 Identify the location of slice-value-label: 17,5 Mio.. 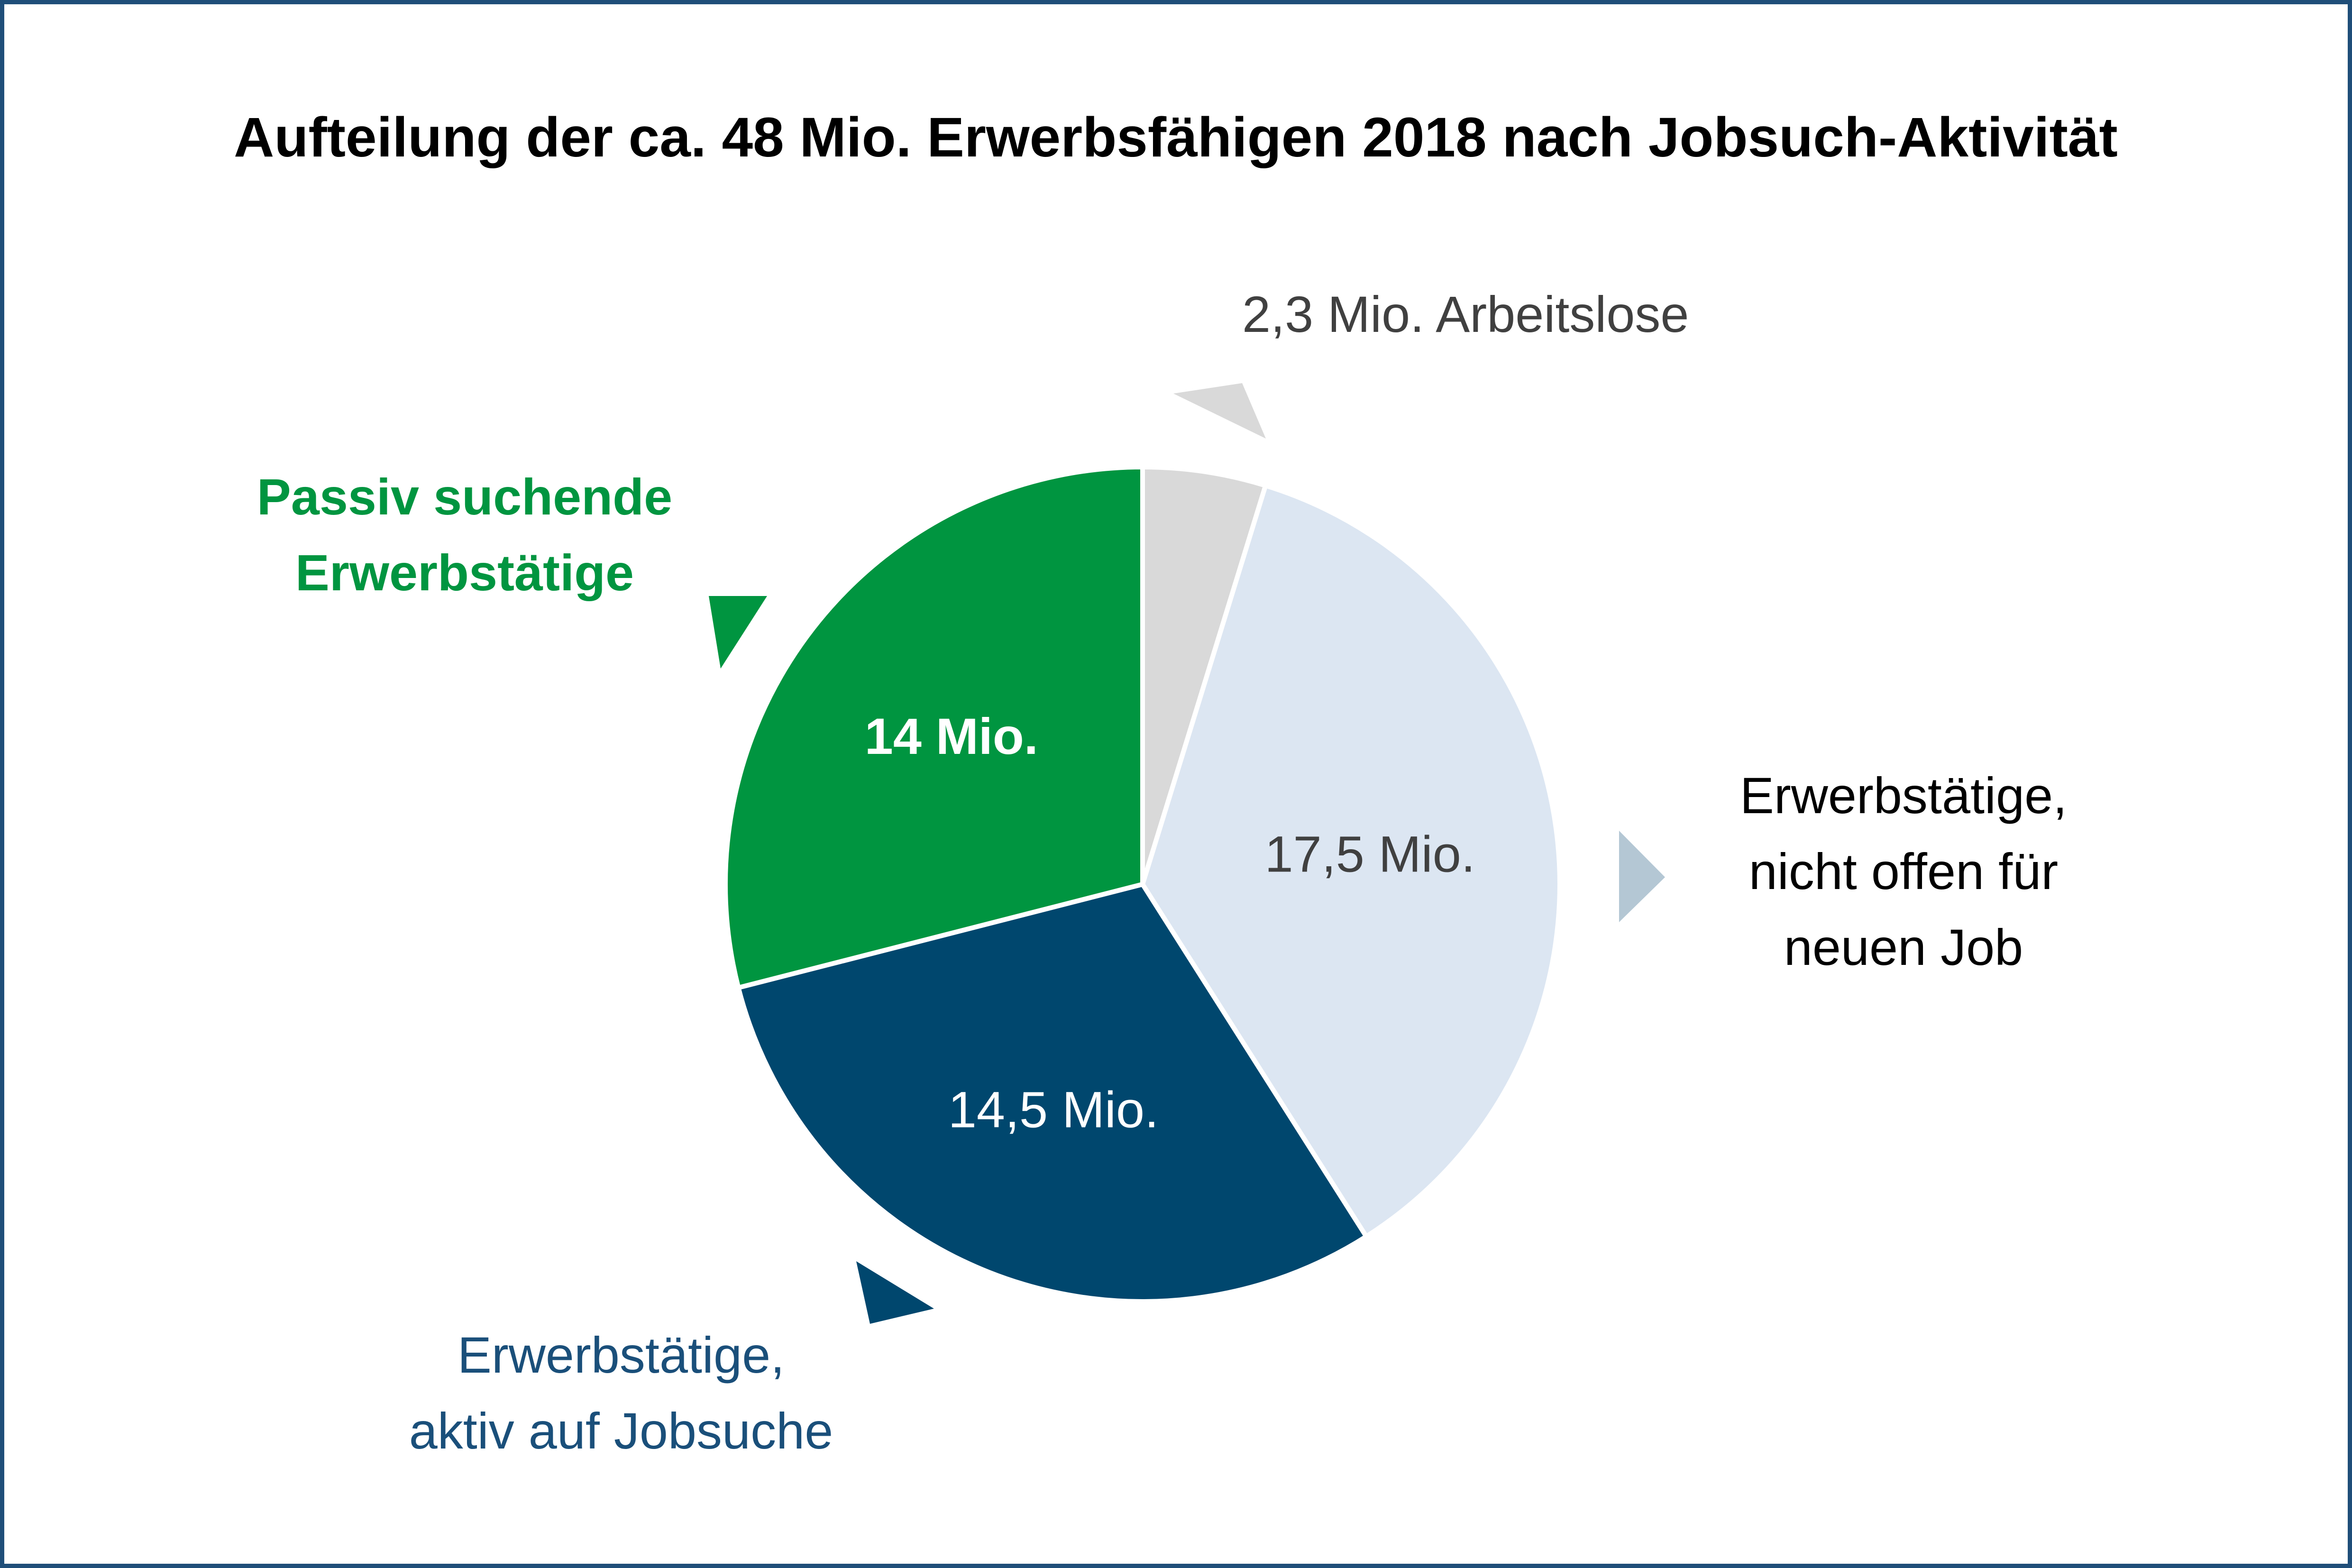
(1370, 854).